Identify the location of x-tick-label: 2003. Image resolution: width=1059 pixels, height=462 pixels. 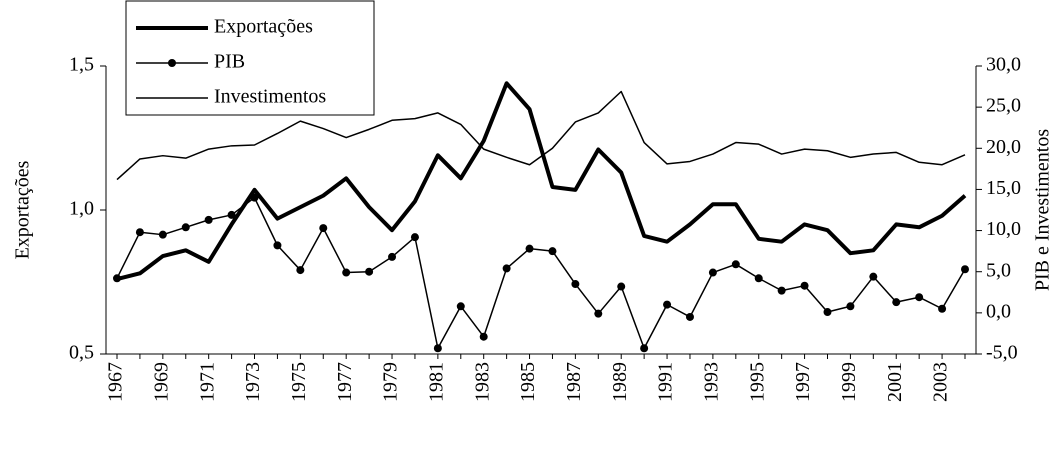
(941, 382).